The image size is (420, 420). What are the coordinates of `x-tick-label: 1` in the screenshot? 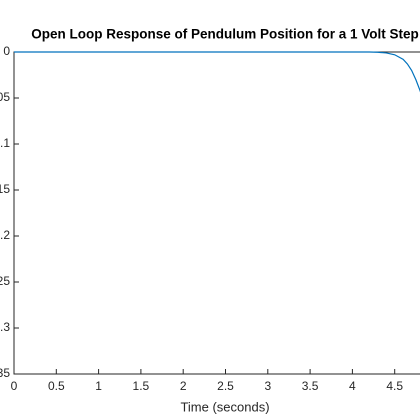 It's located at (98, 386).